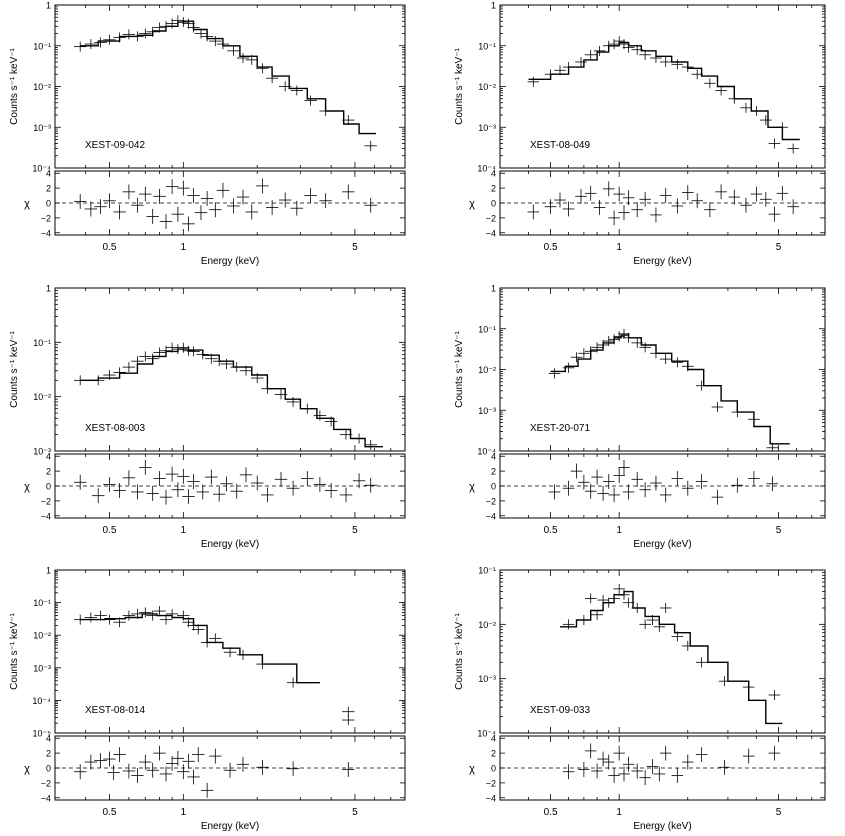 Image resolution: width=845 pixels, height=836 pixels. Describe the element at coordinates (619, 812) in the screenshot. I see `x-tick-label: 1` at that location.